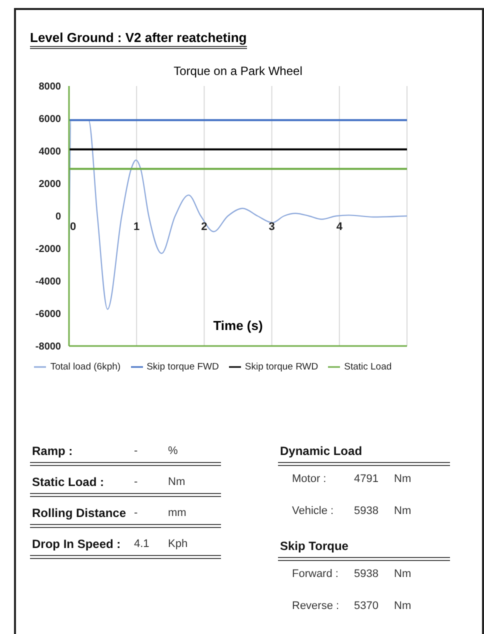 This screenshot has height=634, width=484. Describe the element at coordinates (315, 574) in the screenshot. I see `text: Forward :` at that location.